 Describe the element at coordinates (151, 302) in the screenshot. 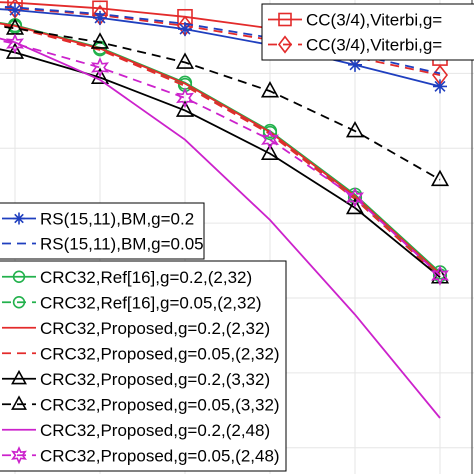

I see `legend-label: CRC32,Ref[16],g=0.05,(2,32)` at that location.